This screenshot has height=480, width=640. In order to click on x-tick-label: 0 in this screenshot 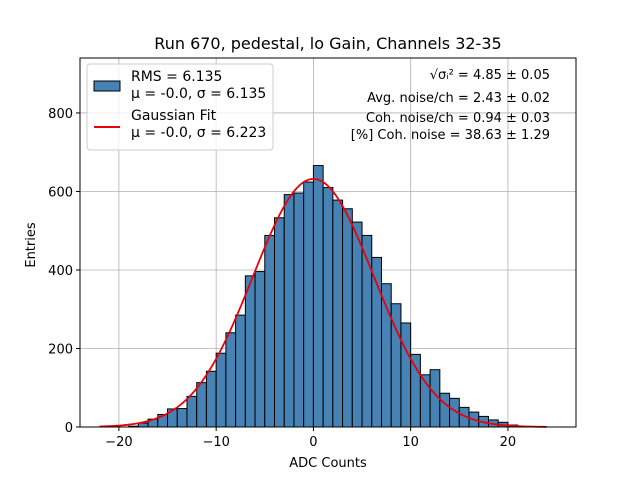, I will do `click(313, 442)`.